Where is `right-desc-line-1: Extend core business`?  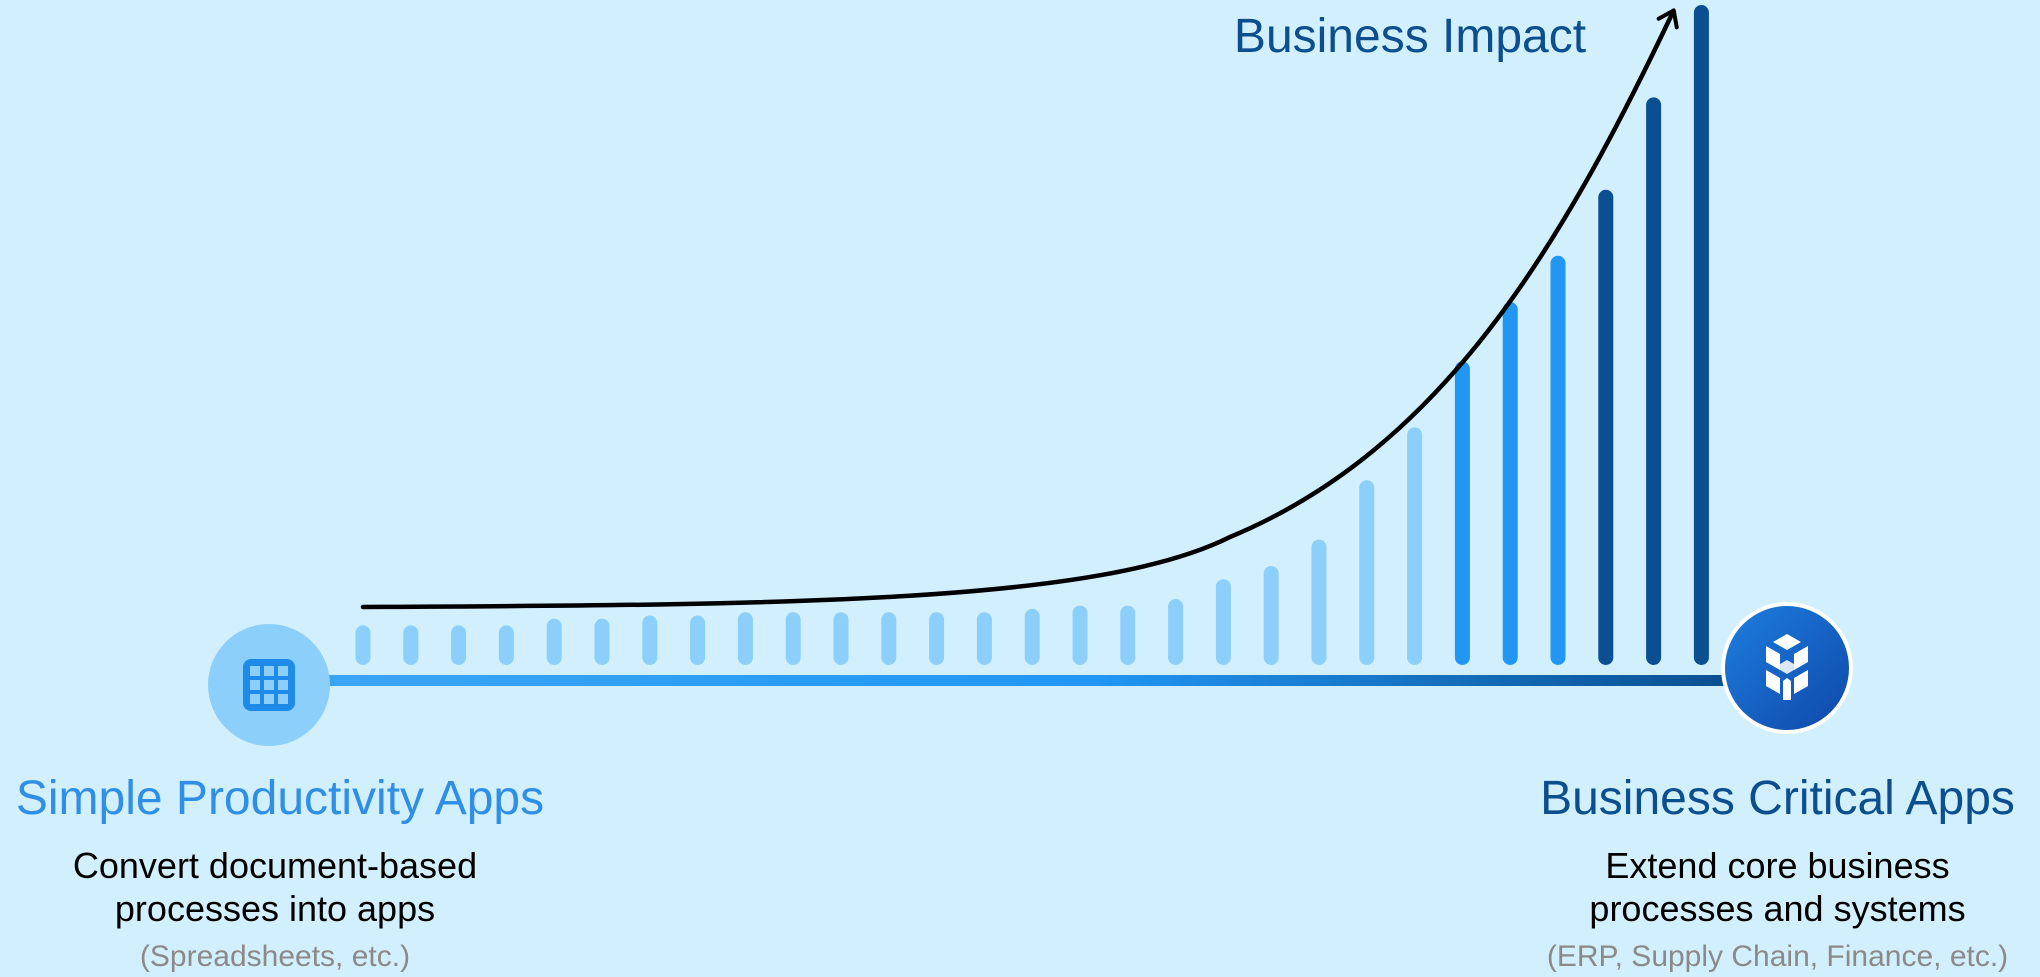 right-desc-line-1: Extend core business is located at coordinates (1777, 865).